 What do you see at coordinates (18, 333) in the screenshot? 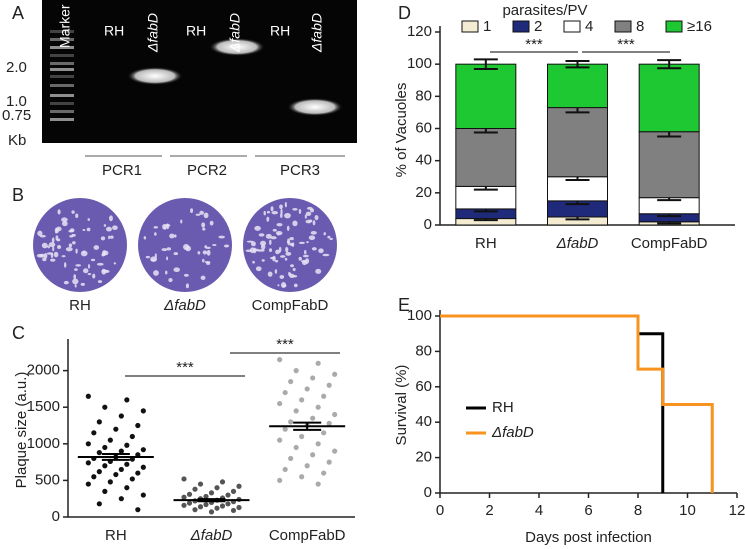
I see `panel-label: C` at bounding box center [18, 333].